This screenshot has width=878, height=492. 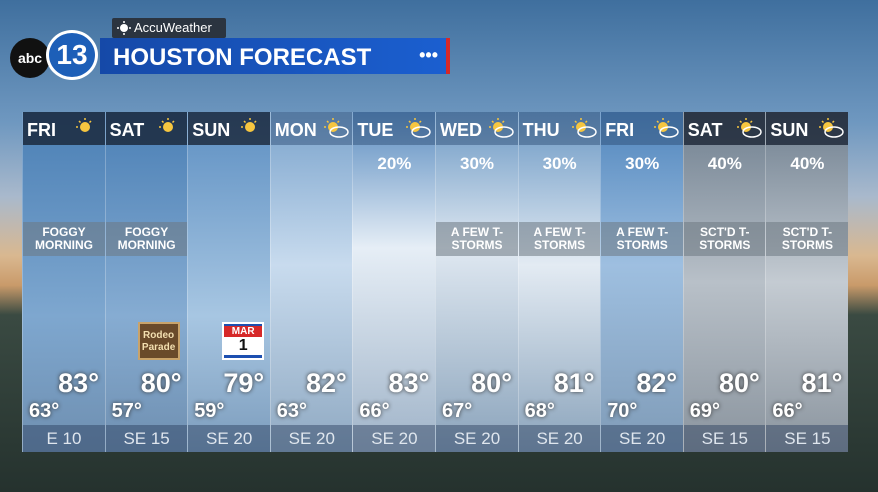 I want to click on day-name: TUE, so click(x=375, y=130).